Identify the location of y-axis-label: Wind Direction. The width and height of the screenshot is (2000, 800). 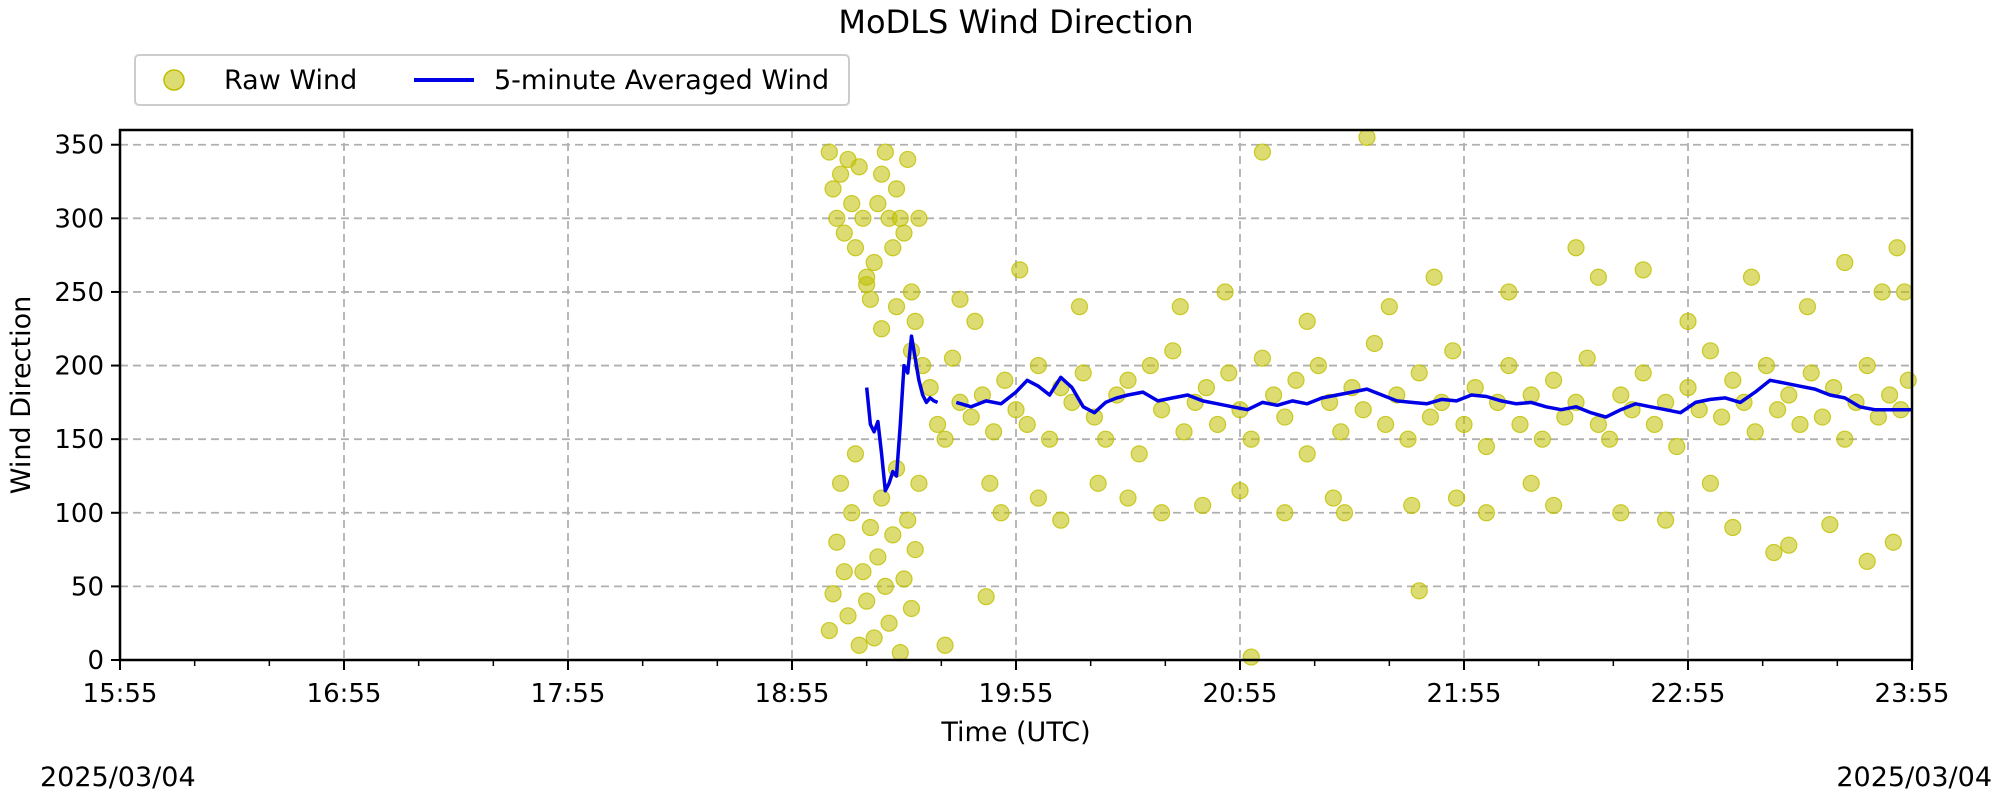
(21, 395).